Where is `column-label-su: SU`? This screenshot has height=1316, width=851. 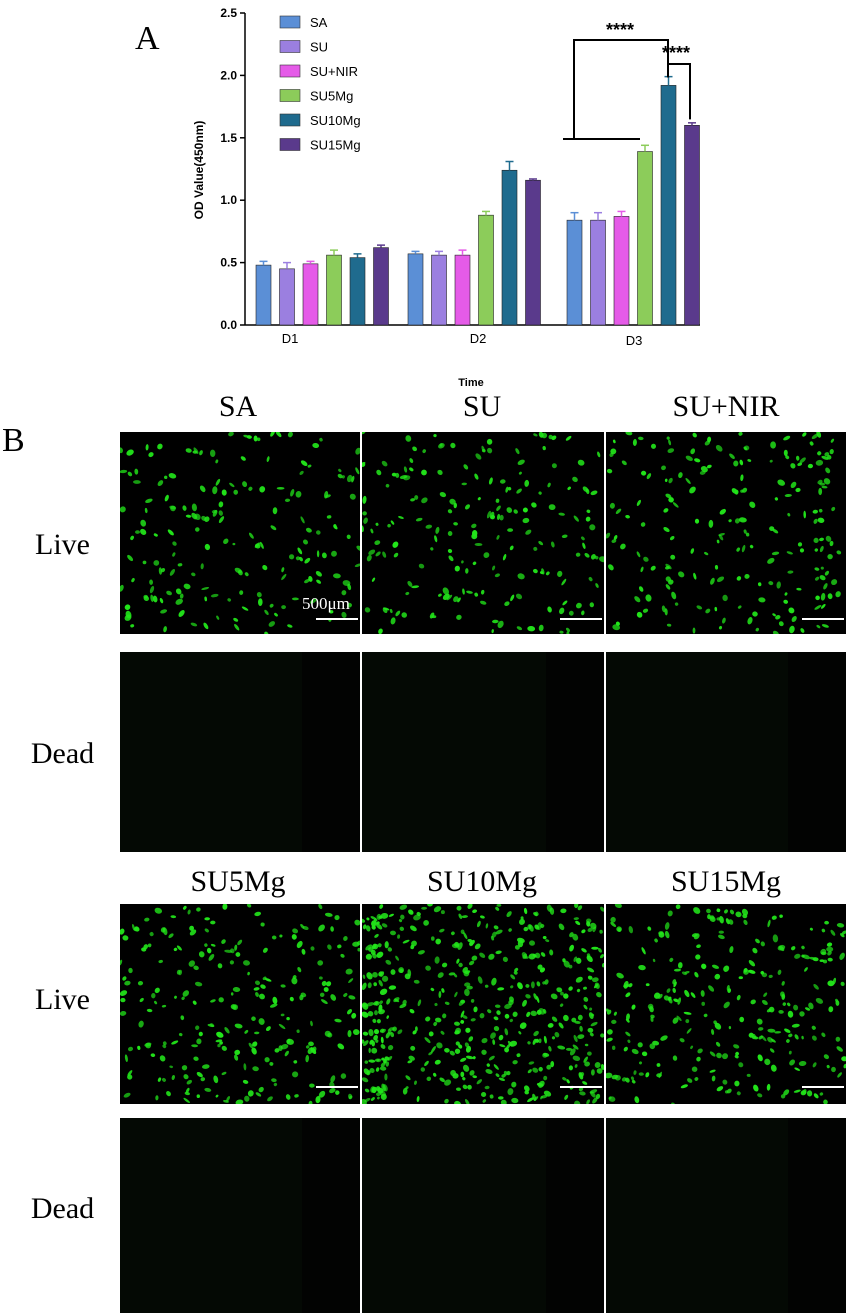
column-label-su: SU is located at coordinates (482, 406).